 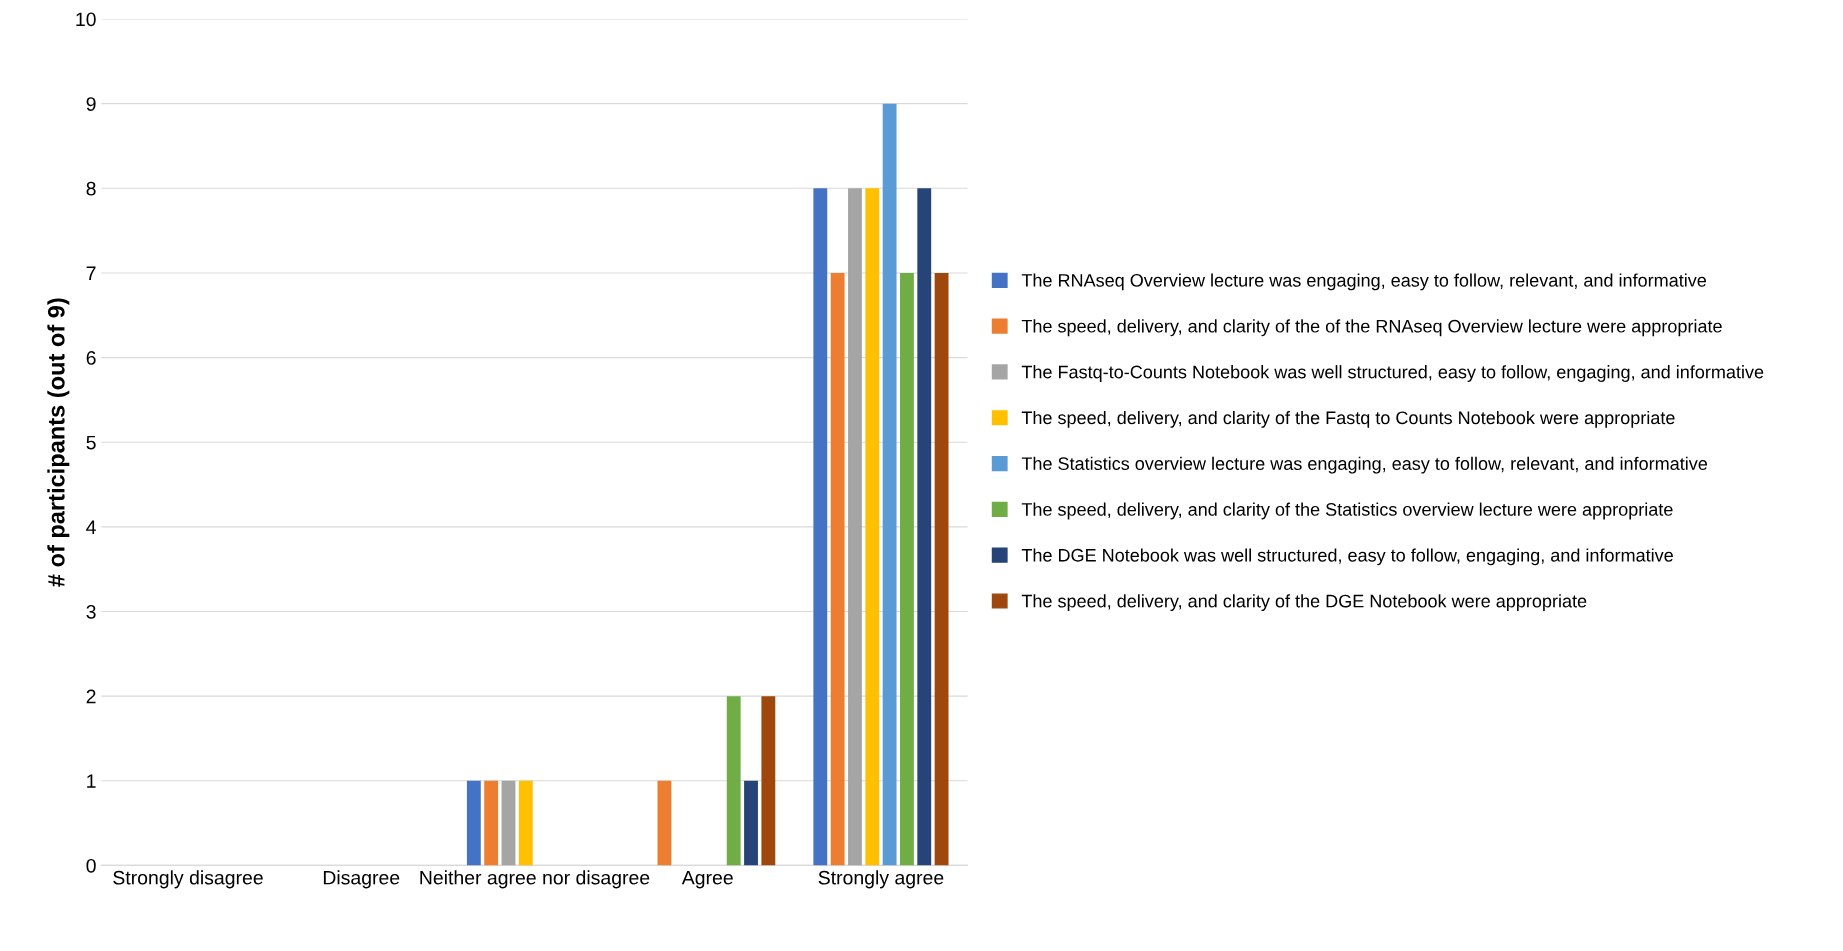 I want to click on y-tick-label: 9, so click(x=91, y=104).